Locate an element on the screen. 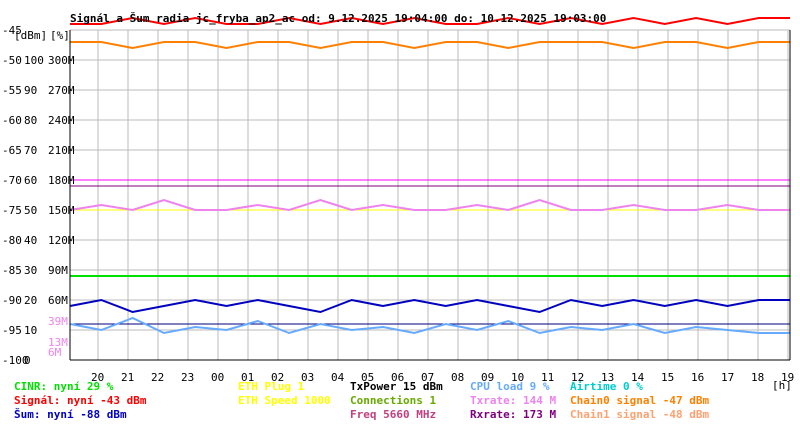 The width and height of the screenshot is (800, 430). x-tick-label: 07 is located at coordinates (427, 377).